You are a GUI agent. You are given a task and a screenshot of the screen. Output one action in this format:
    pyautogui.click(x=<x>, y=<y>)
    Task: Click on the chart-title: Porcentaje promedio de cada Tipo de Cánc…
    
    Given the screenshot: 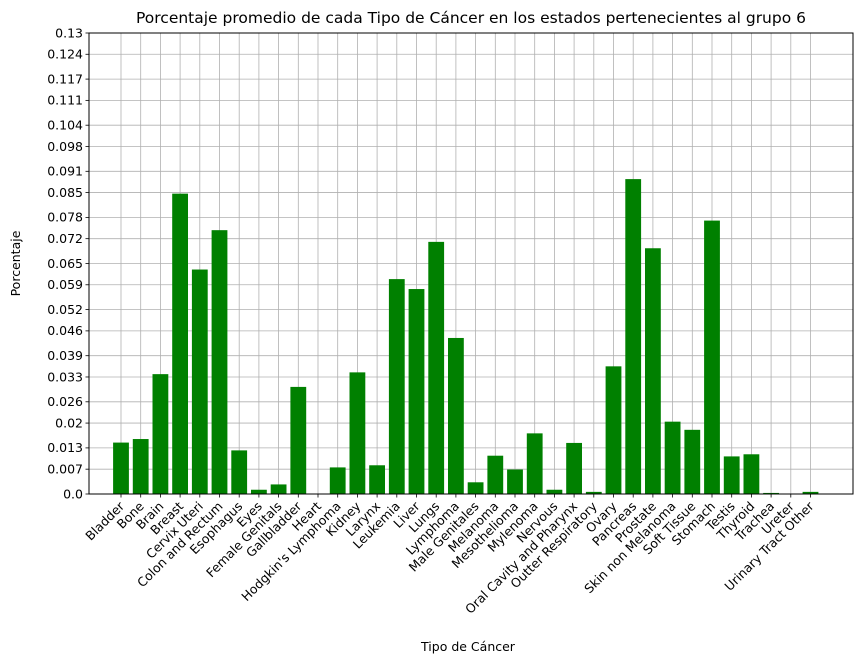 What is the action you would take?
    pyautogui.click(x=471, y=18)
    